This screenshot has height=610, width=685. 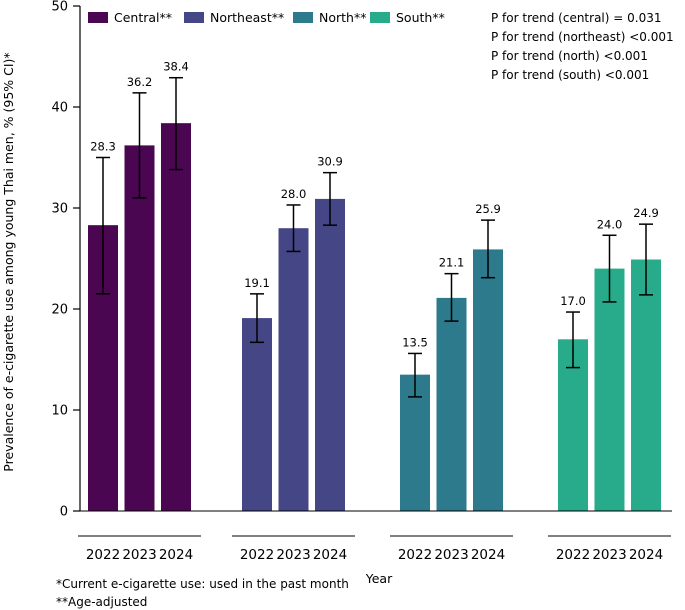 I want to click on error-bar-central-2024, so click(x=176, y=123).